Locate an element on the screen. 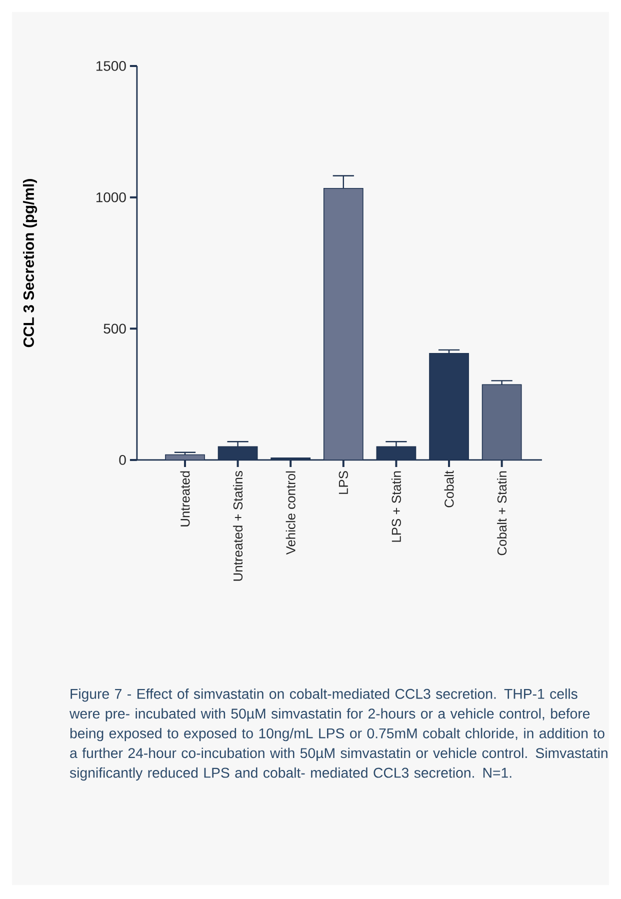 The height and width of the screenshot is (899, 621). x-tick-label: Untreated + Statins is located at coordinates (238, 525).